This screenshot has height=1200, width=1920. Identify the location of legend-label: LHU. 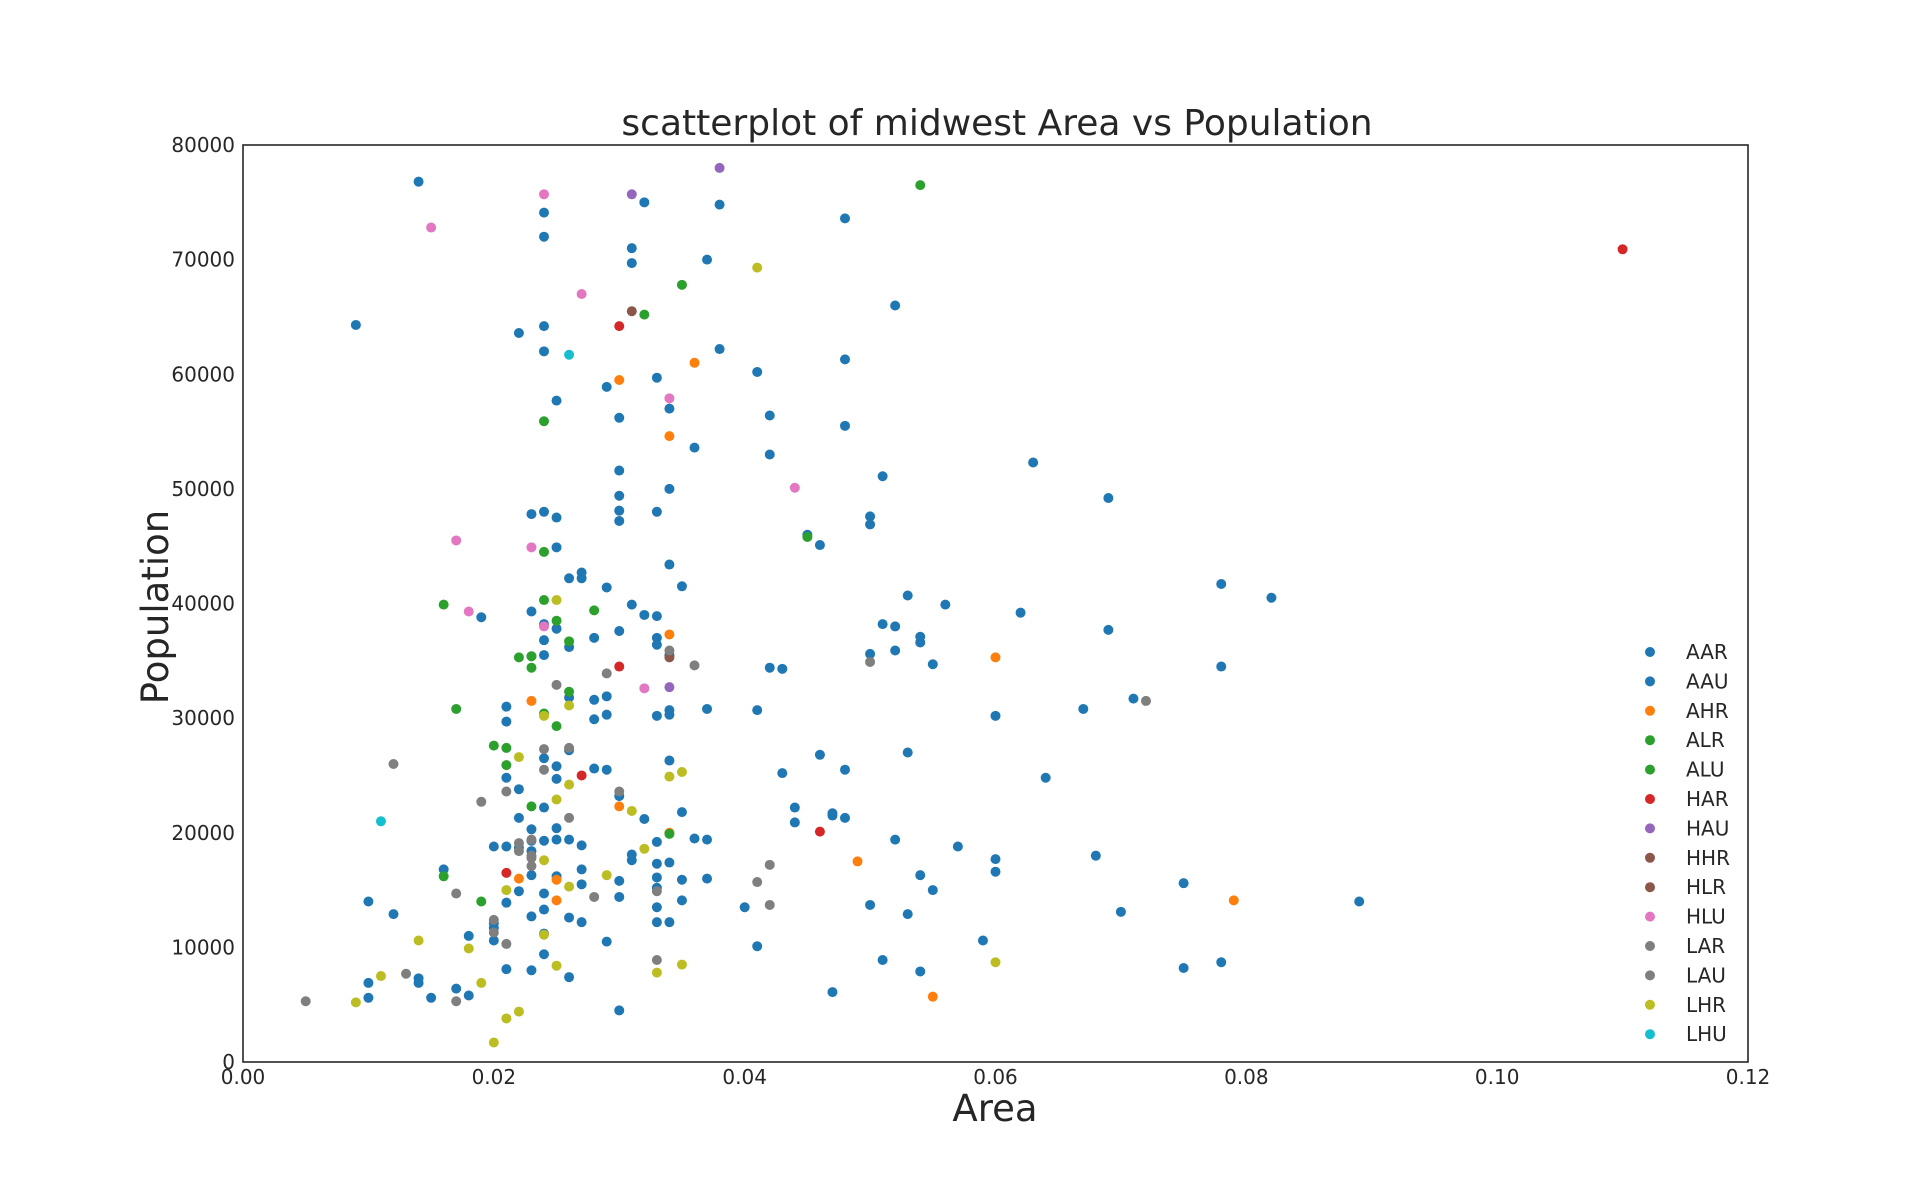
(1706, 1034).